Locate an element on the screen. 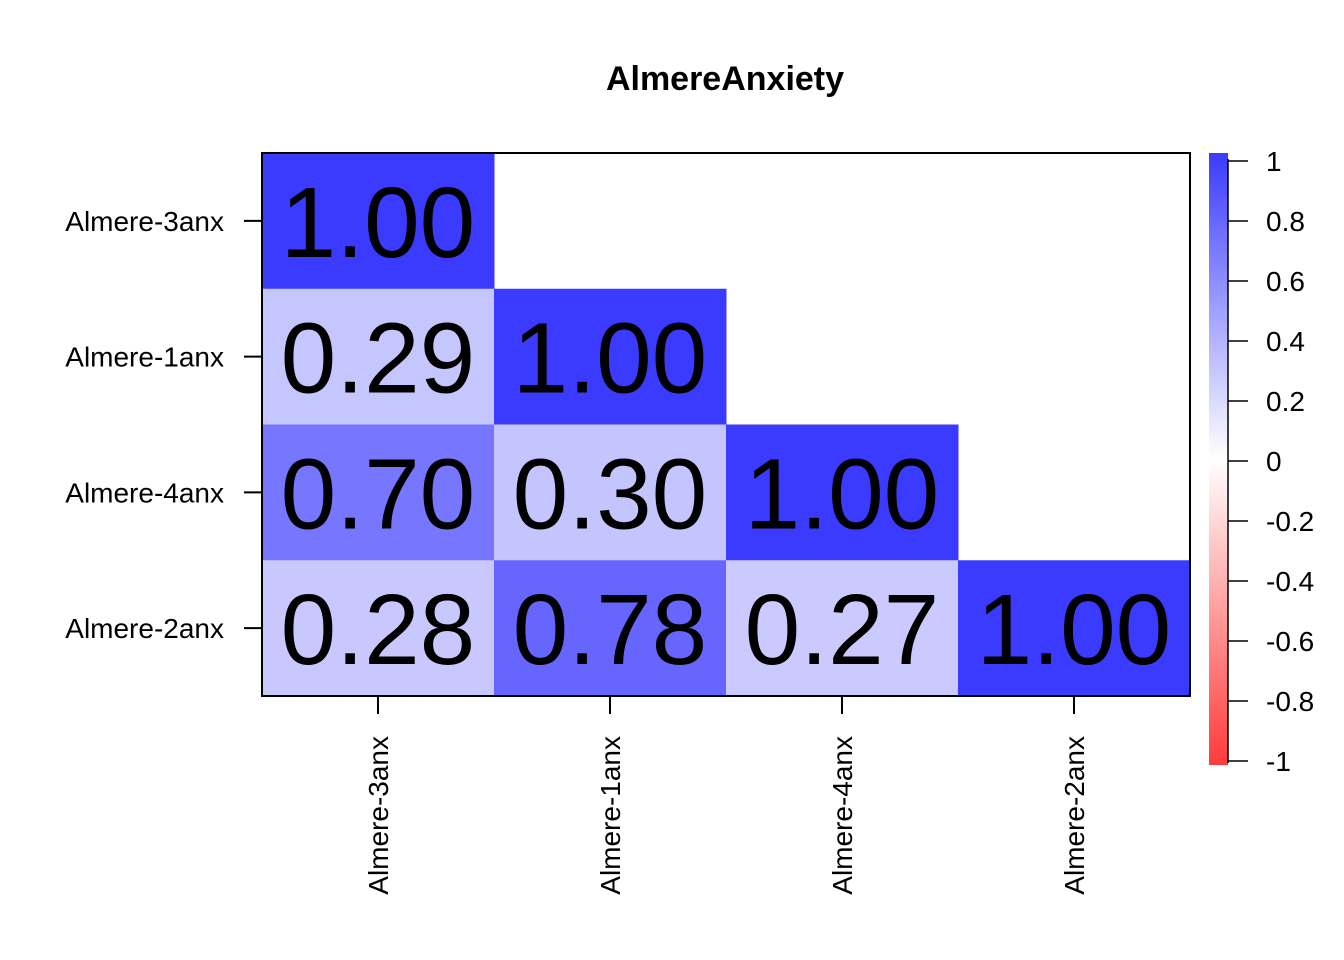  legend-tick-label: -1 is located at coordinates (1278, 761).